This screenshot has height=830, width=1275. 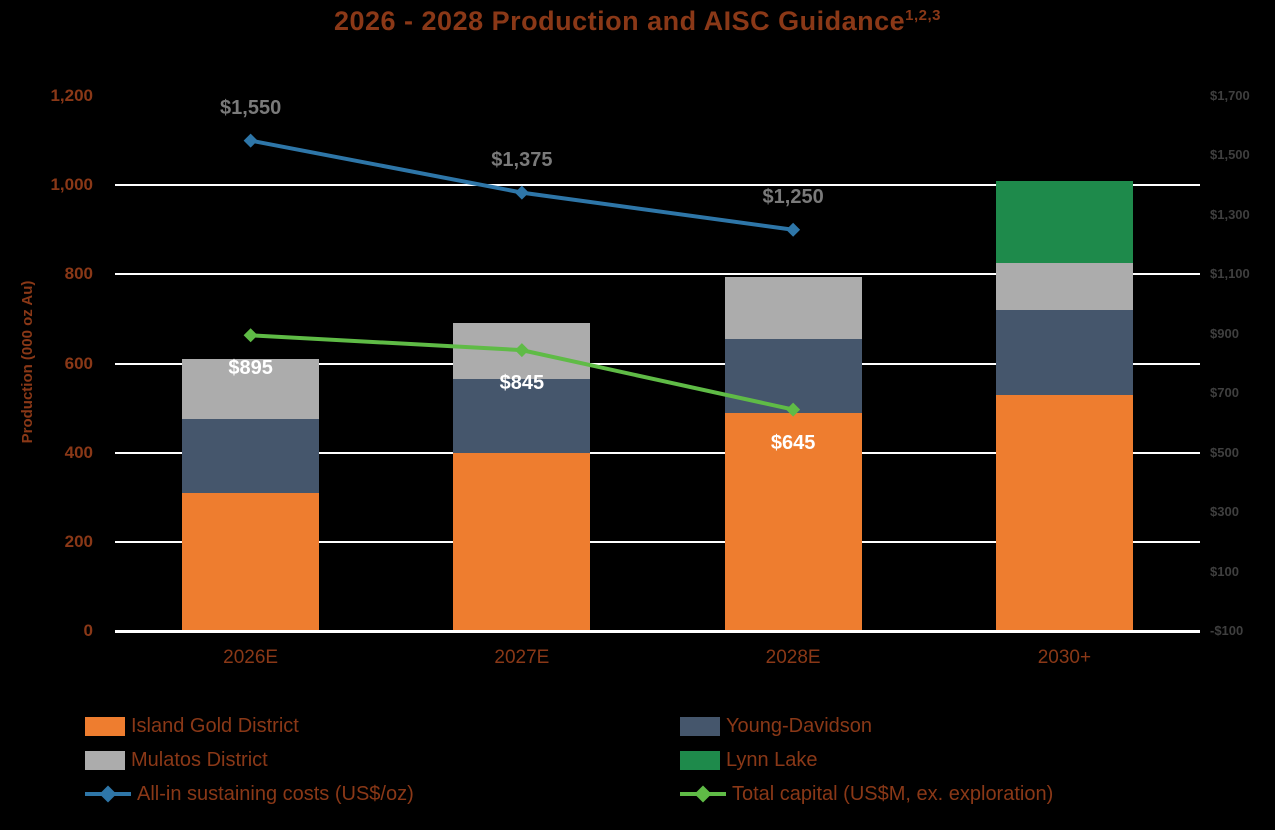 I want to click on right-axis-tick: $1,500, so click(x=1230, y=155).